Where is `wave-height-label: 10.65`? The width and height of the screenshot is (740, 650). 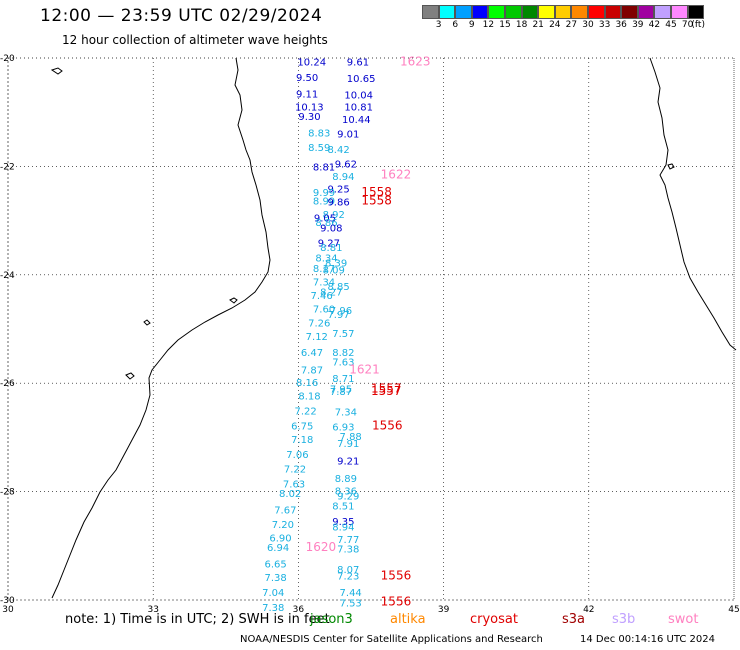 wave-height-label: 10.65 is located at coordinates (361, 79).